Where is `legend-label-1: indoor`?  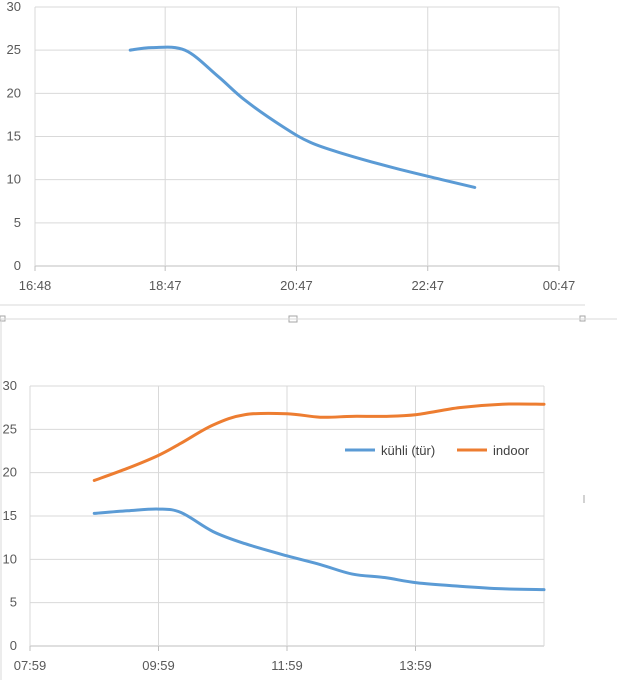 legend-label-1: indoor is located at coordinates (511, 450).